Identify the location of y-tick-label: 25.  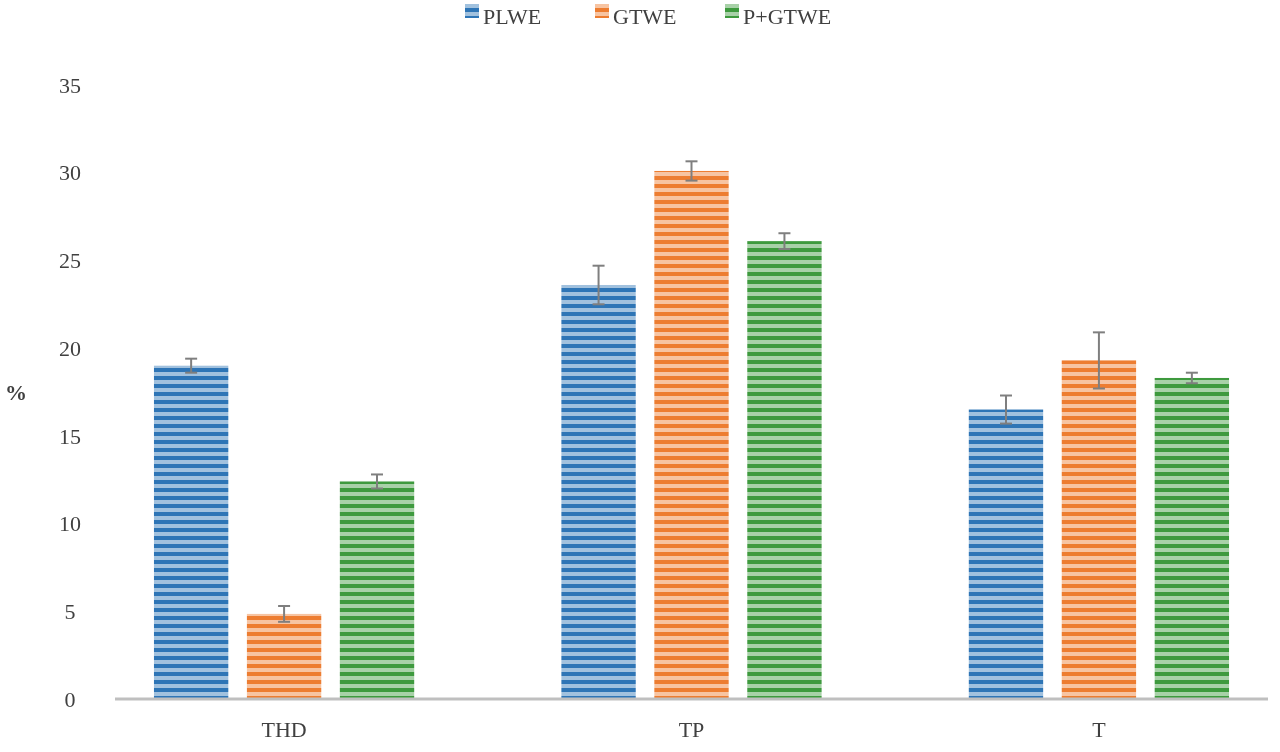
(70, 261).